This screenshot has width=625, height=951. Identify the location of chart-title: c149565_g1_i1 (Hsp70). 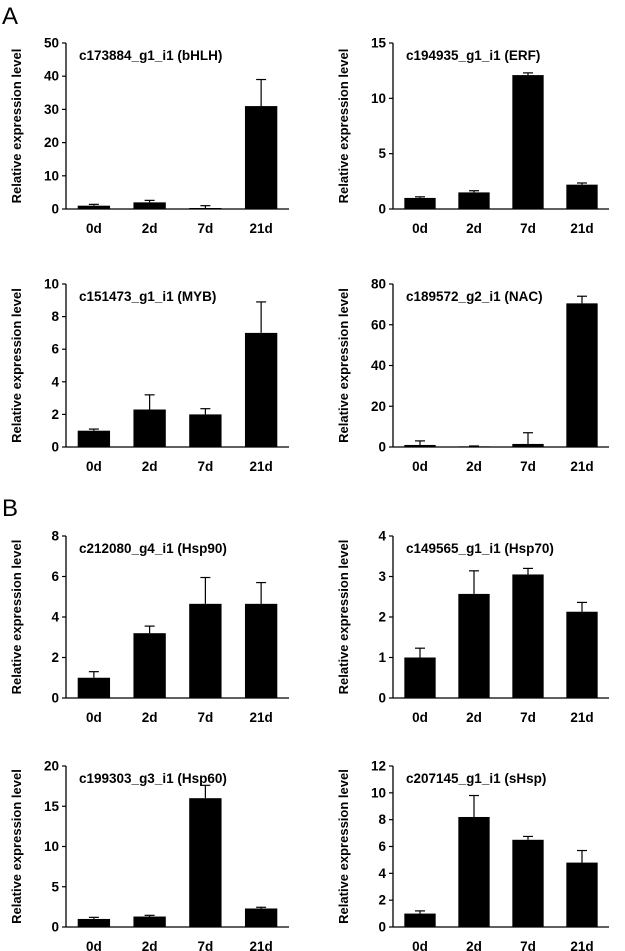
(480, 548).